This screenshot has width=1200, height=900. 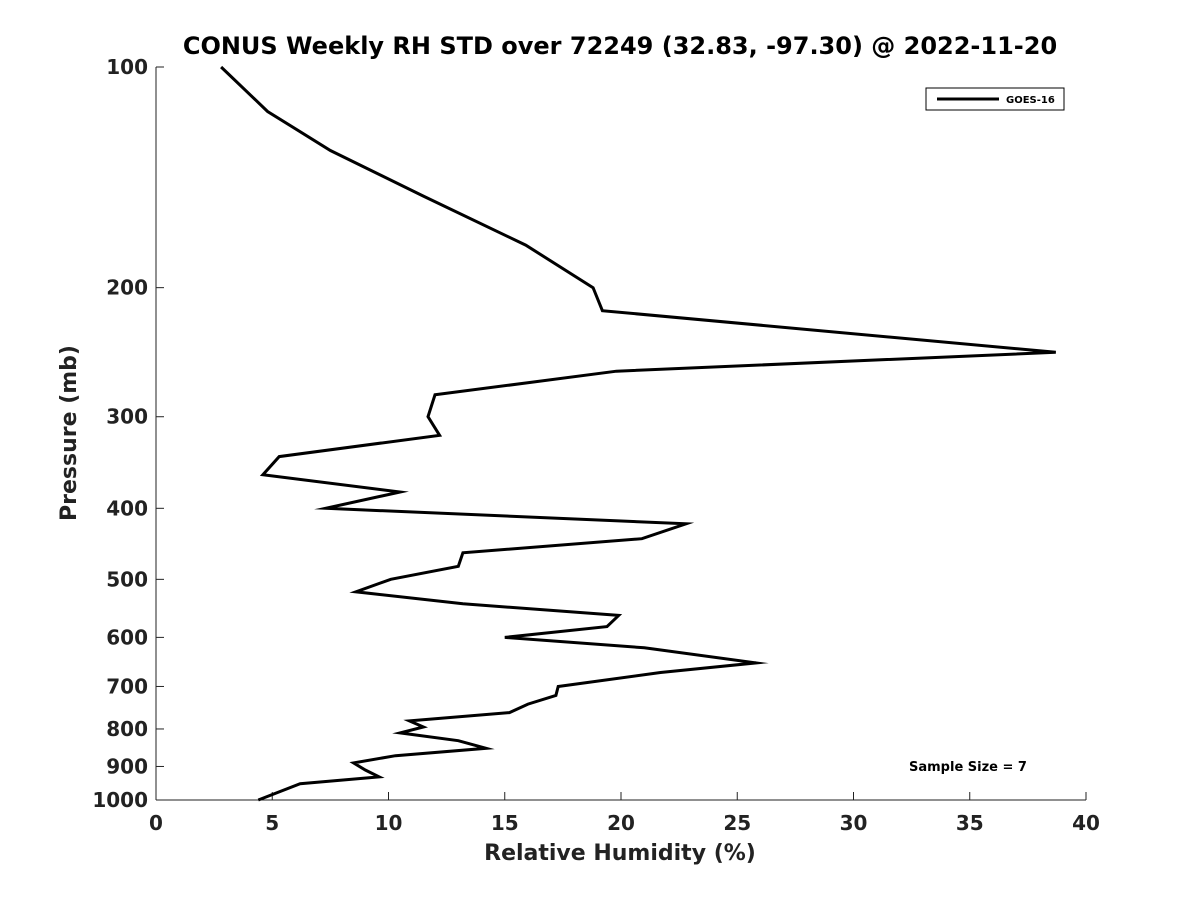 I want to click on x-tick-label: 0, so click(x=156, y=823).